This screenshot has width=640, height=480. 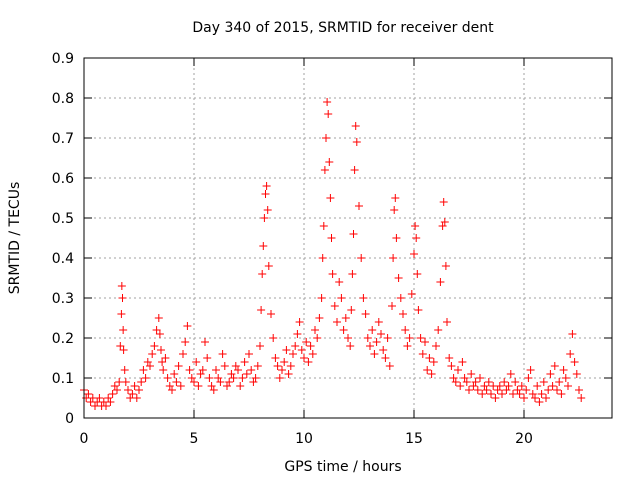 I want to click on y-tick-label: 0.4, so click(x=63, y=259).